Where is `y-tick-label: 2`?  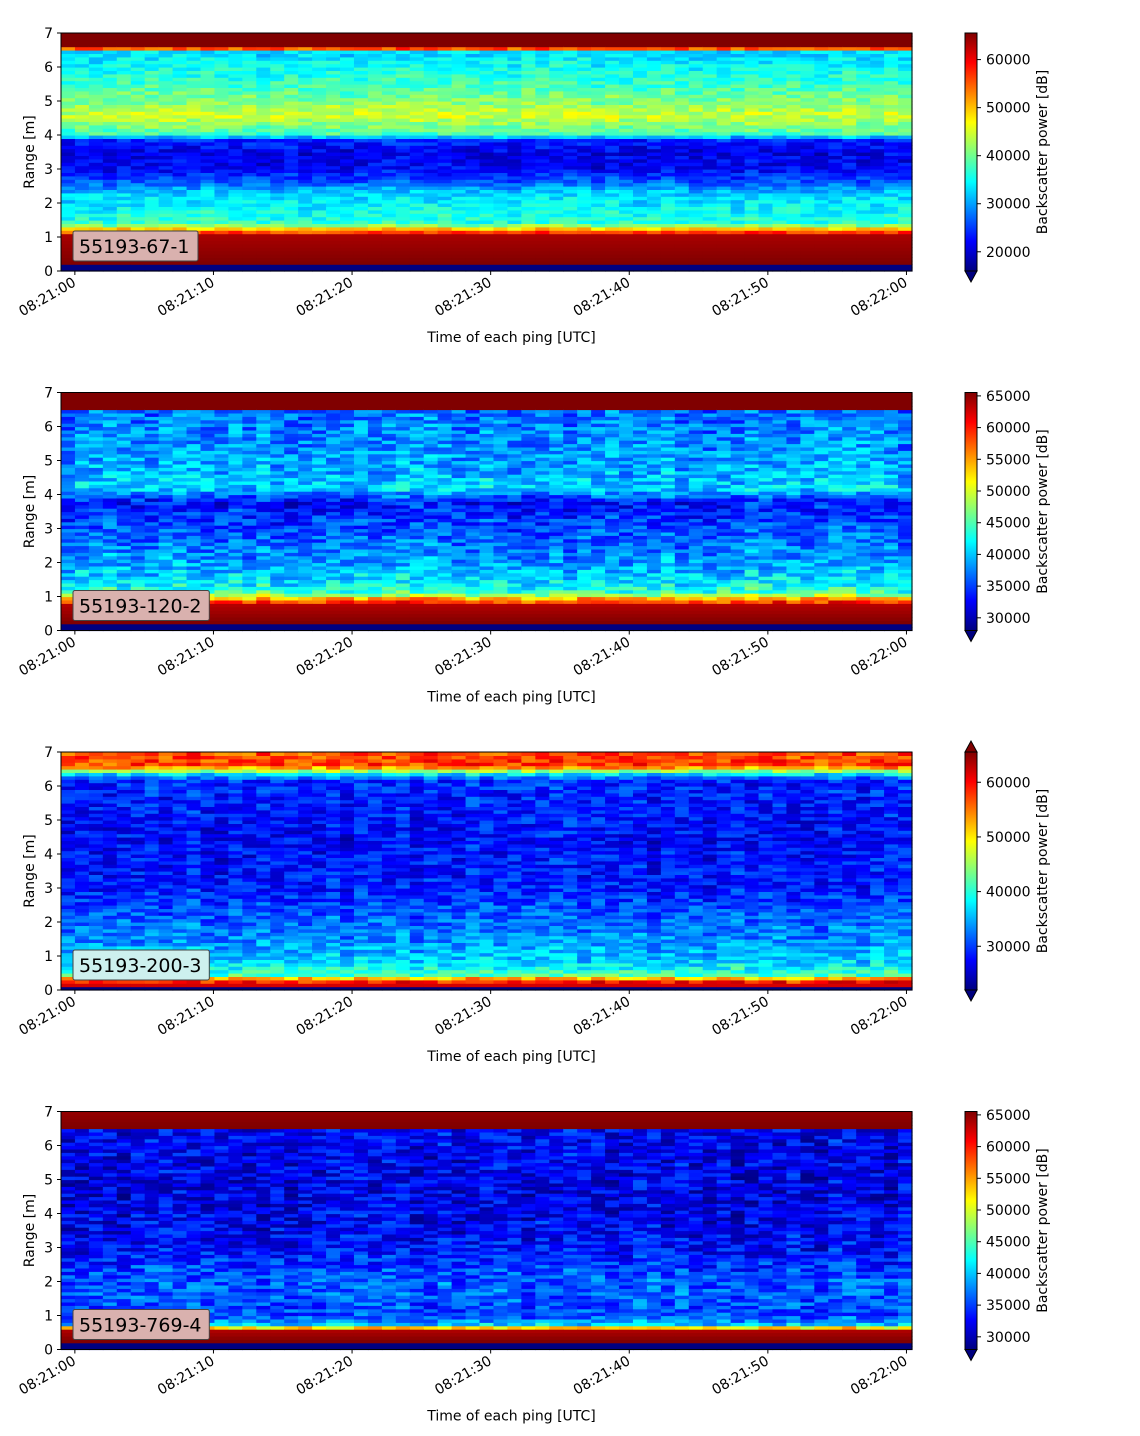
y-tick-label: 2 is located at coordinates (48, 204).